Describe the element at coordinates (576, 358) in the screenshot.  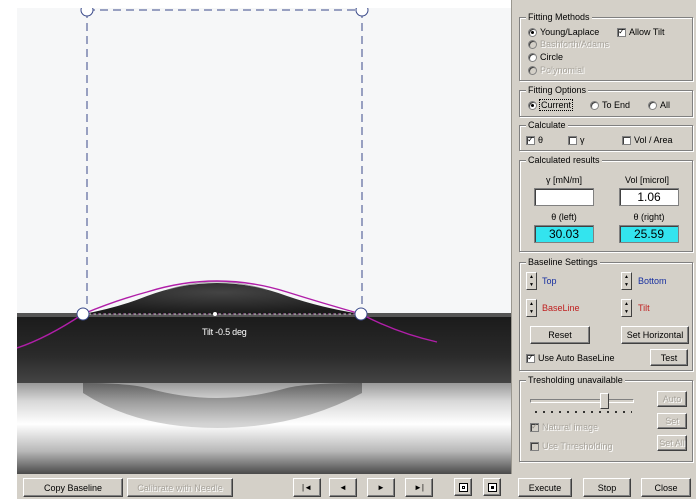
I see `use-auto-baseline-label: Use Auto BaseLine` at that location.